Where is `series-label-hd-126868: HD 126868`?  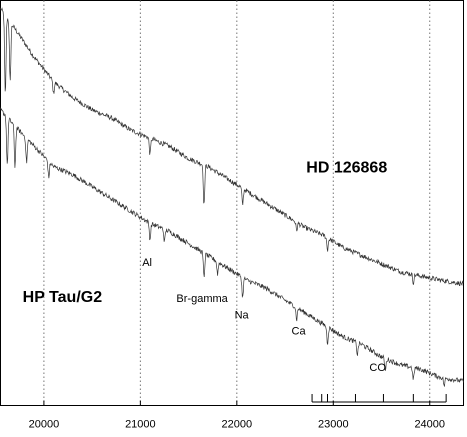 series-label-hd-126868: HD 126868 is located at coordinates (346, 168).